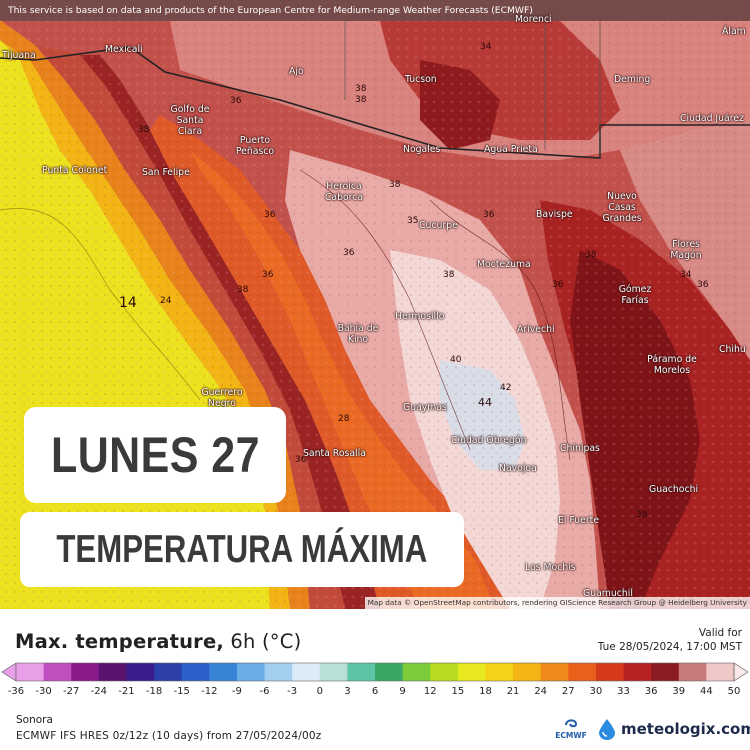  I want to click on scale-tick-label: -6, so click(264, 691).